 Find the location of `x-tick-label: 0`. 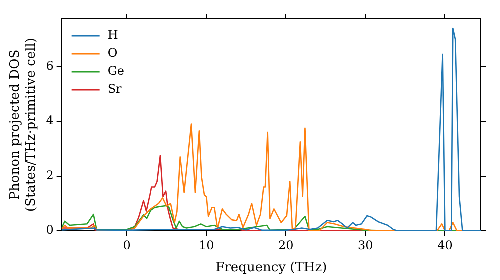

x-tick-label: 0 is located at coordinates (127, 245).